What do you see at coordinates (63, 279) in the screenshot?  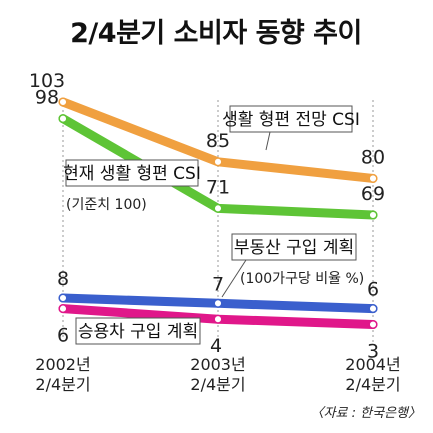 I see `data-label-s3-1: 8` at bounding box center [63, 279].